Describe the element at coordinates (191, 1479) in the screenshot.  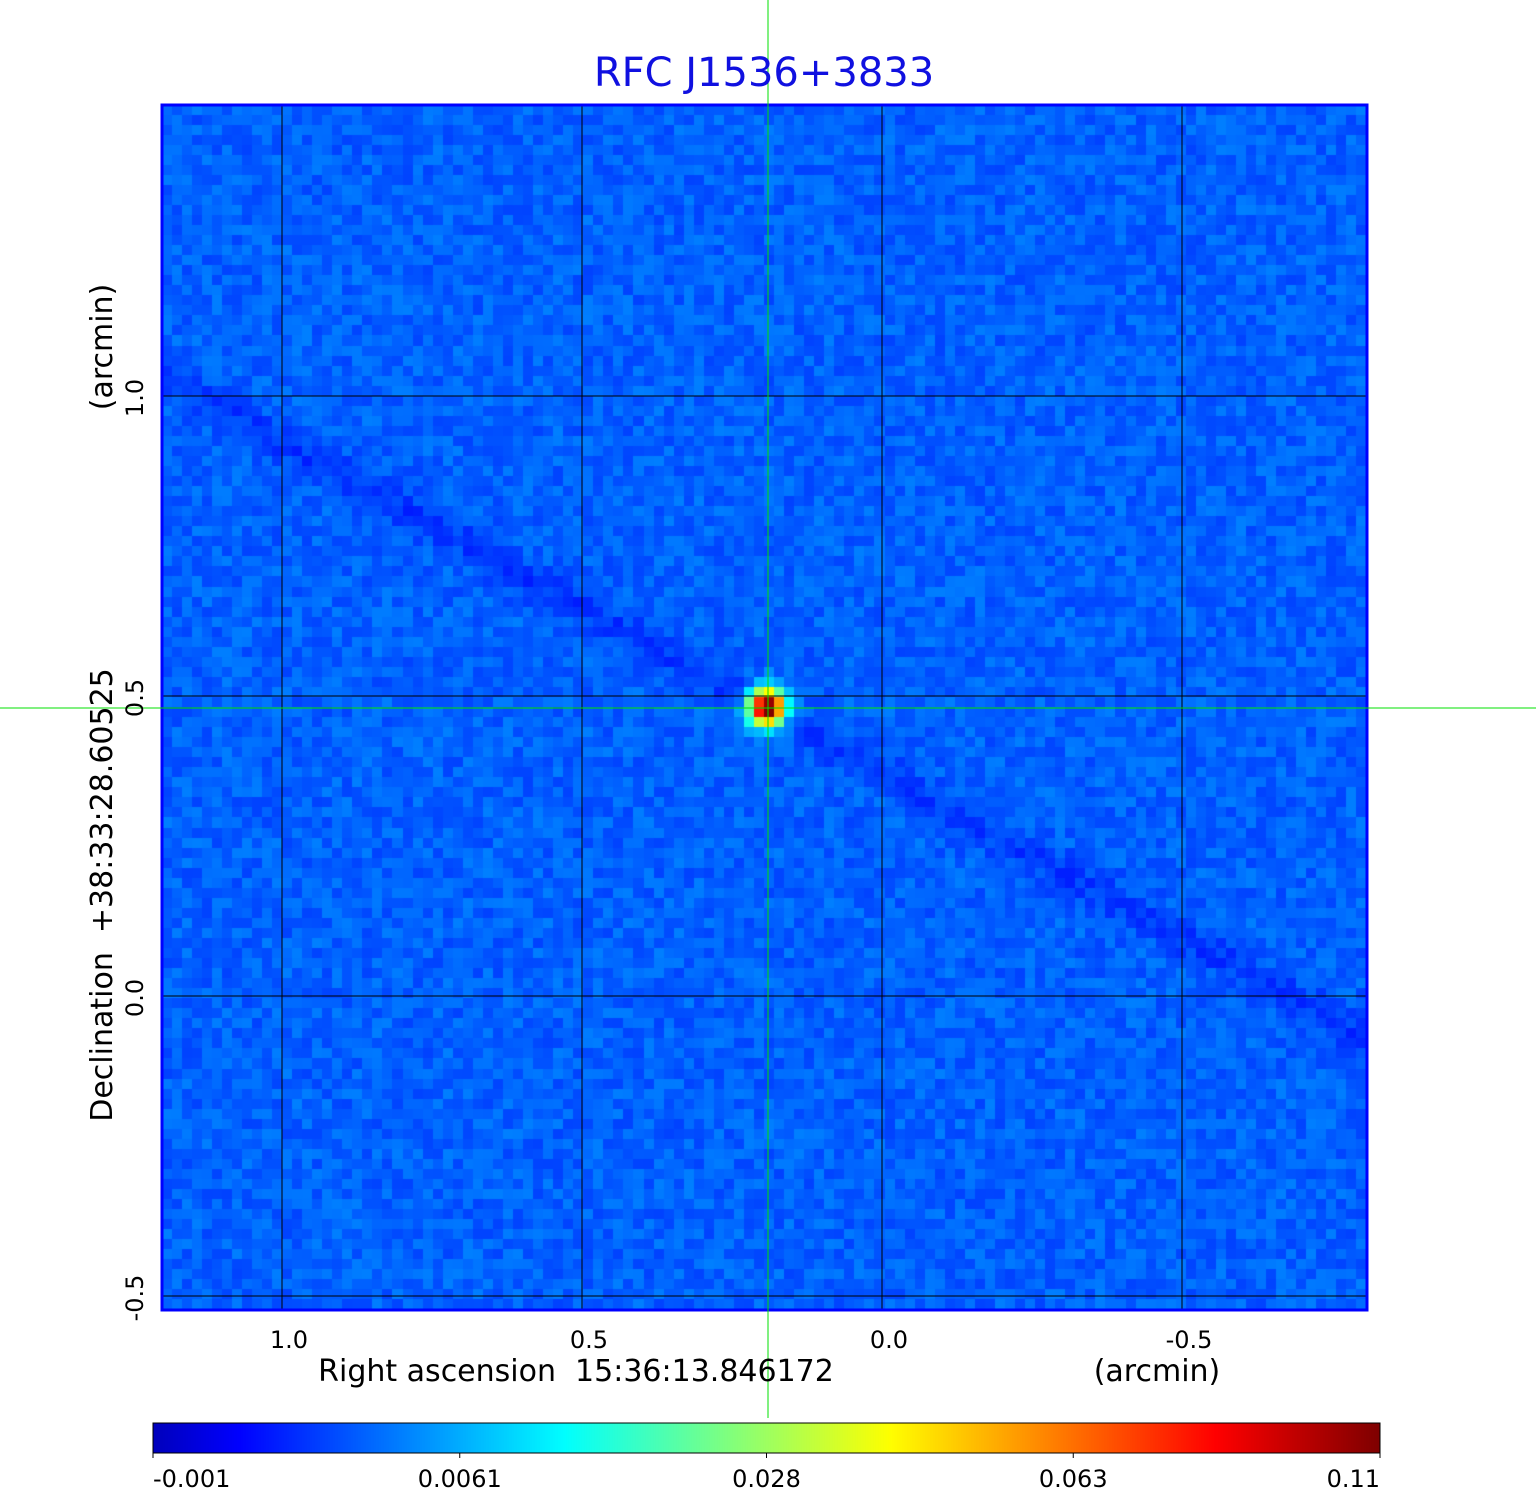
I see `colorbar-tick-label: -0.001` at that location.